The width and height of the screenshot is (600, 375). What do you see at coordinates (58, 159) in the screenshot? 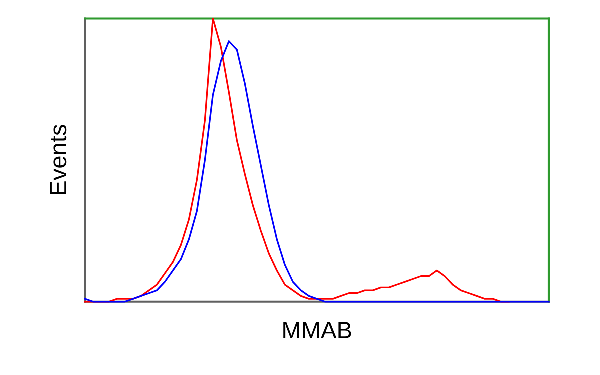
I see `y-axis-title: Events` at bounding box center [58, 159].